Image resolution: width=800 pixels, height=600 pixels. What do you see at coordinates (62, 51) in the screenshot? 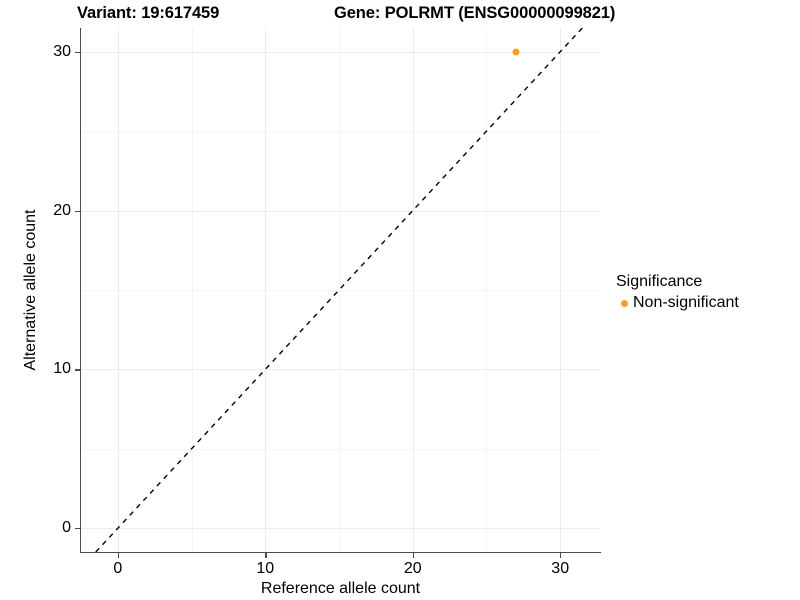
I see `y-axis-tick-label: 30` at bounding box center [62, 51].